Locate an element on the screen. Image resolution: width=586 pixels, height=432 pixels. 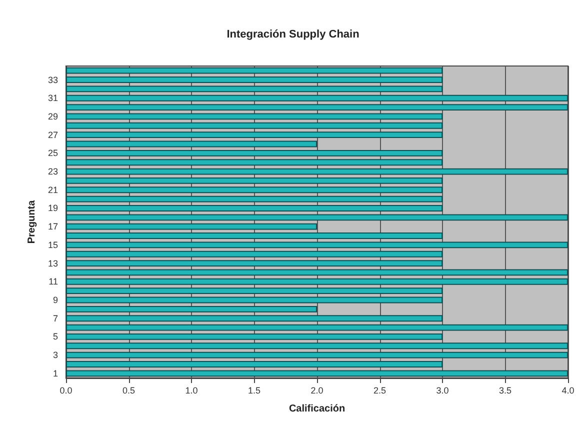
x-tick-label: 0.0 is located at coordinates (66, 391).